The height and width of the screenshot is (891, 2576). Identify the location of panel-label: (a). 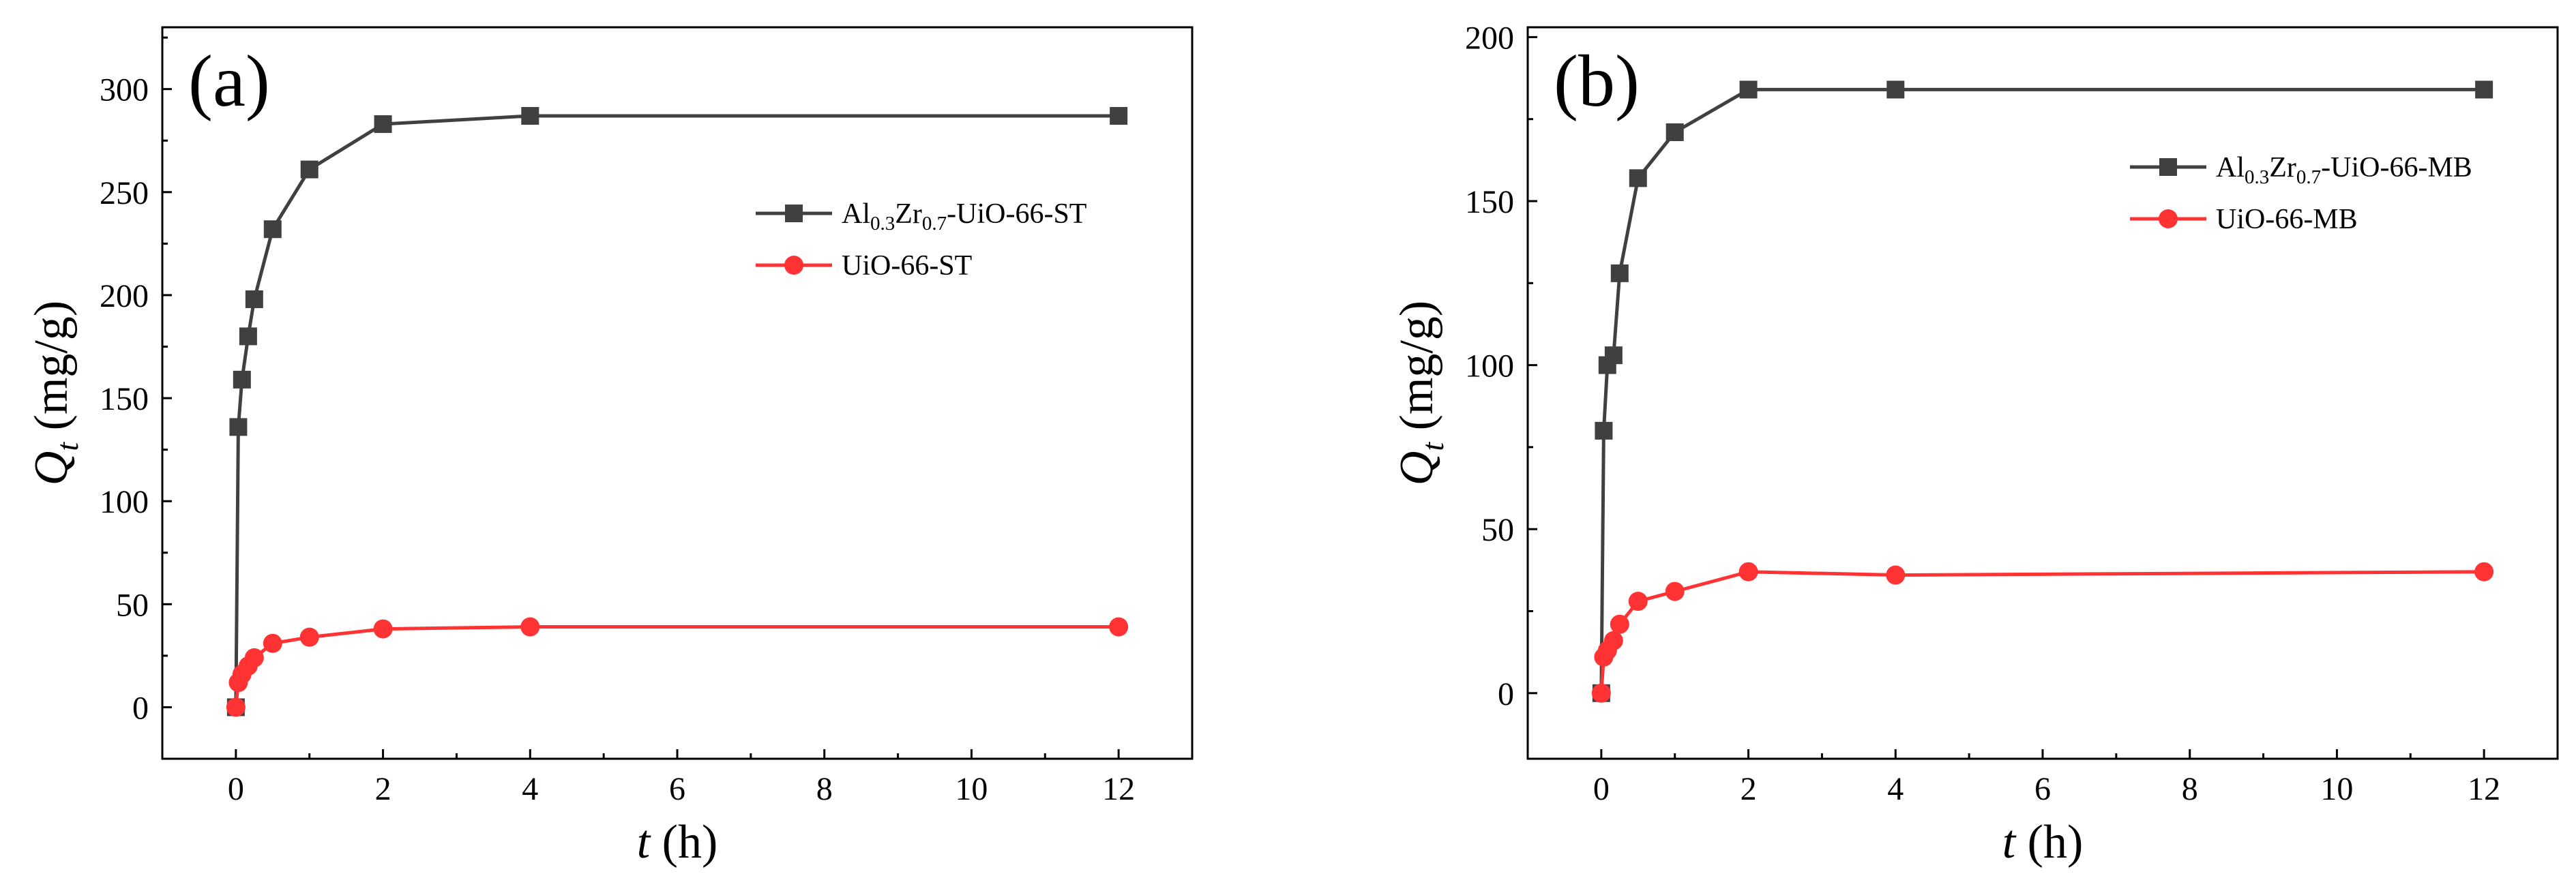
(229, 81).